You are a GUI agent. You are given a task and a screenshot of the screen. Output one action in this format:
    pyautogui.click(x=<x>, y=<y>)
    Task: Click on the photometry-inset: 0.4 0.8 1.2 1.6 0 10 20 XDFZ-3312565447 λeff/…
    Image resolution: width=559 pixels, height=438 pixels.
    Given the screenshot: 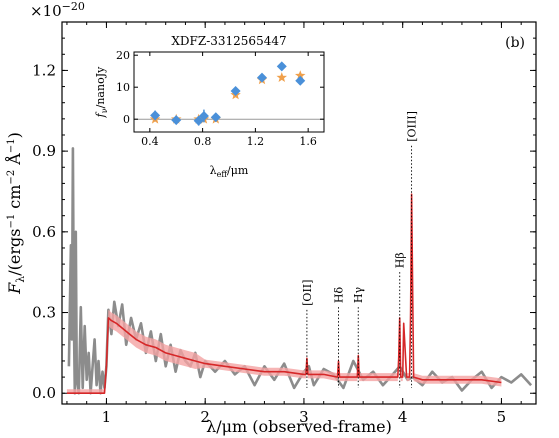 What is the action you would take?
    pyautogui.click(x=209, y=106)
    